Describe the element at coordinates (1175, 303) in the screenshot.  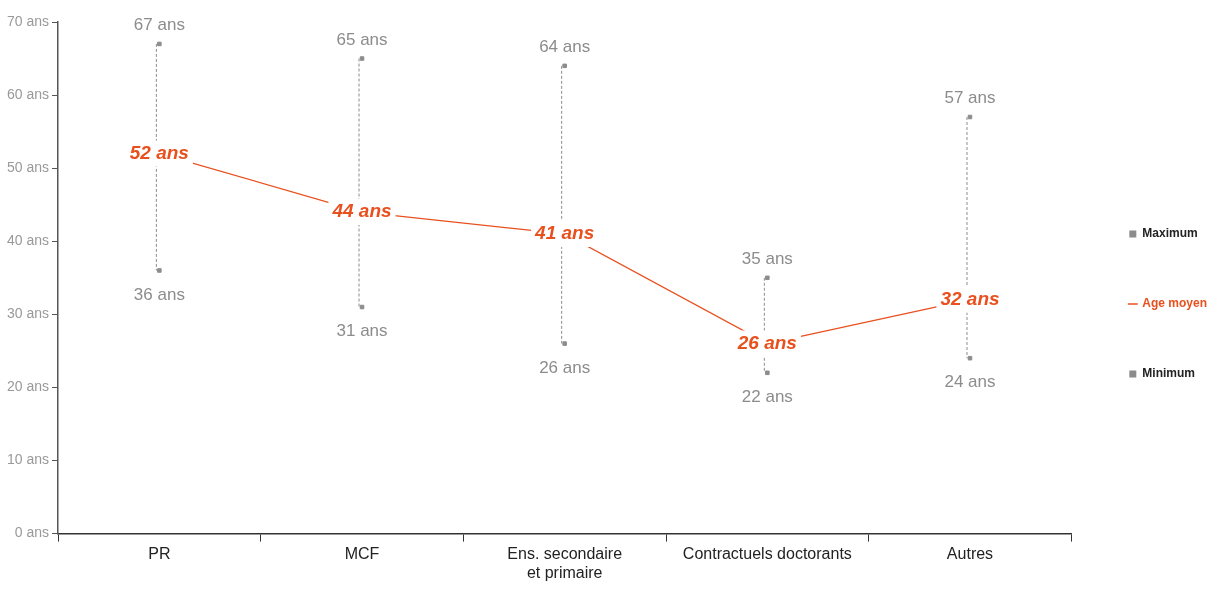
I see `legend-label: Age moyen` at that location.